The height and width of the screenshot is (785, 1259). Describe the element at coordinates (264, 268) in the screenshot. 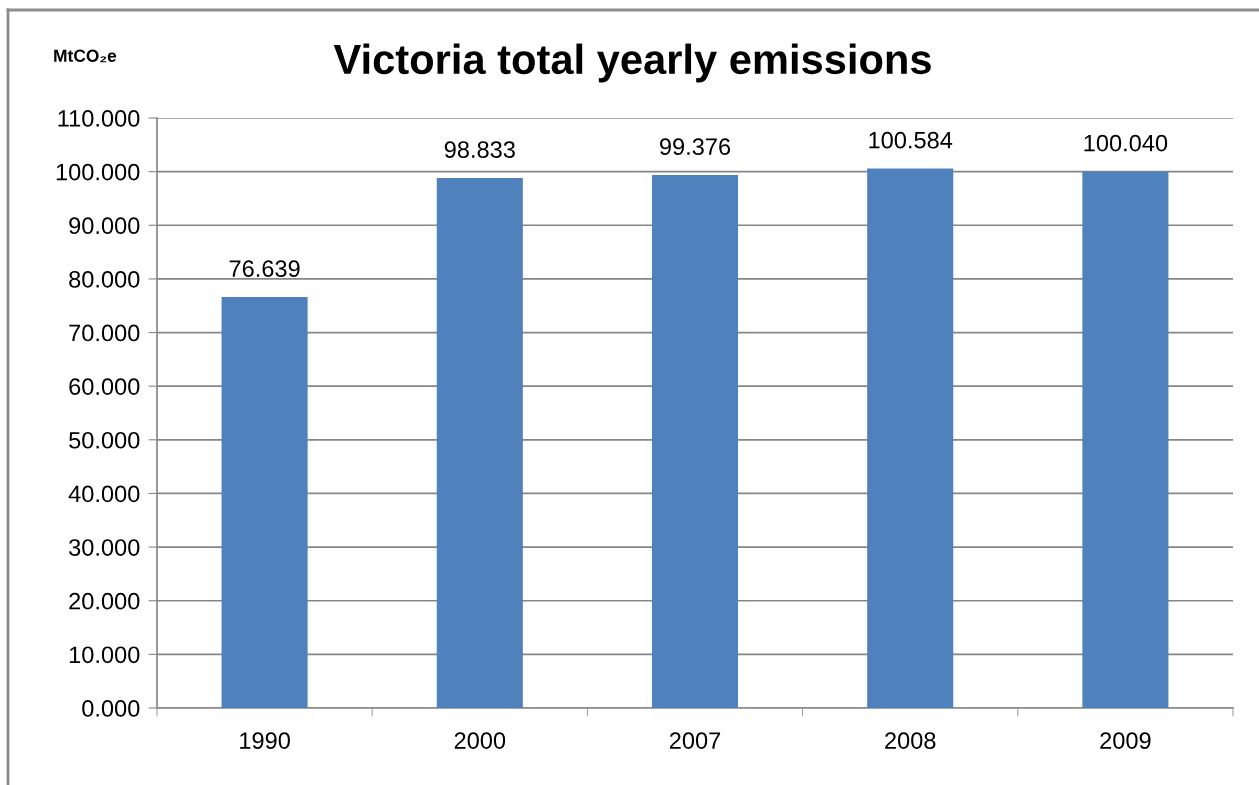

I see `data-label: 76.639` at that location.